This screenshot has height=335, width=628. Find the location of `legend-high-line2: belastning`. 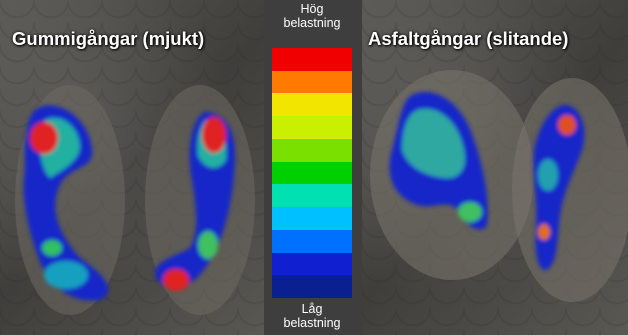

legend-high-line2: belastning is located at coordinates (312, 23).